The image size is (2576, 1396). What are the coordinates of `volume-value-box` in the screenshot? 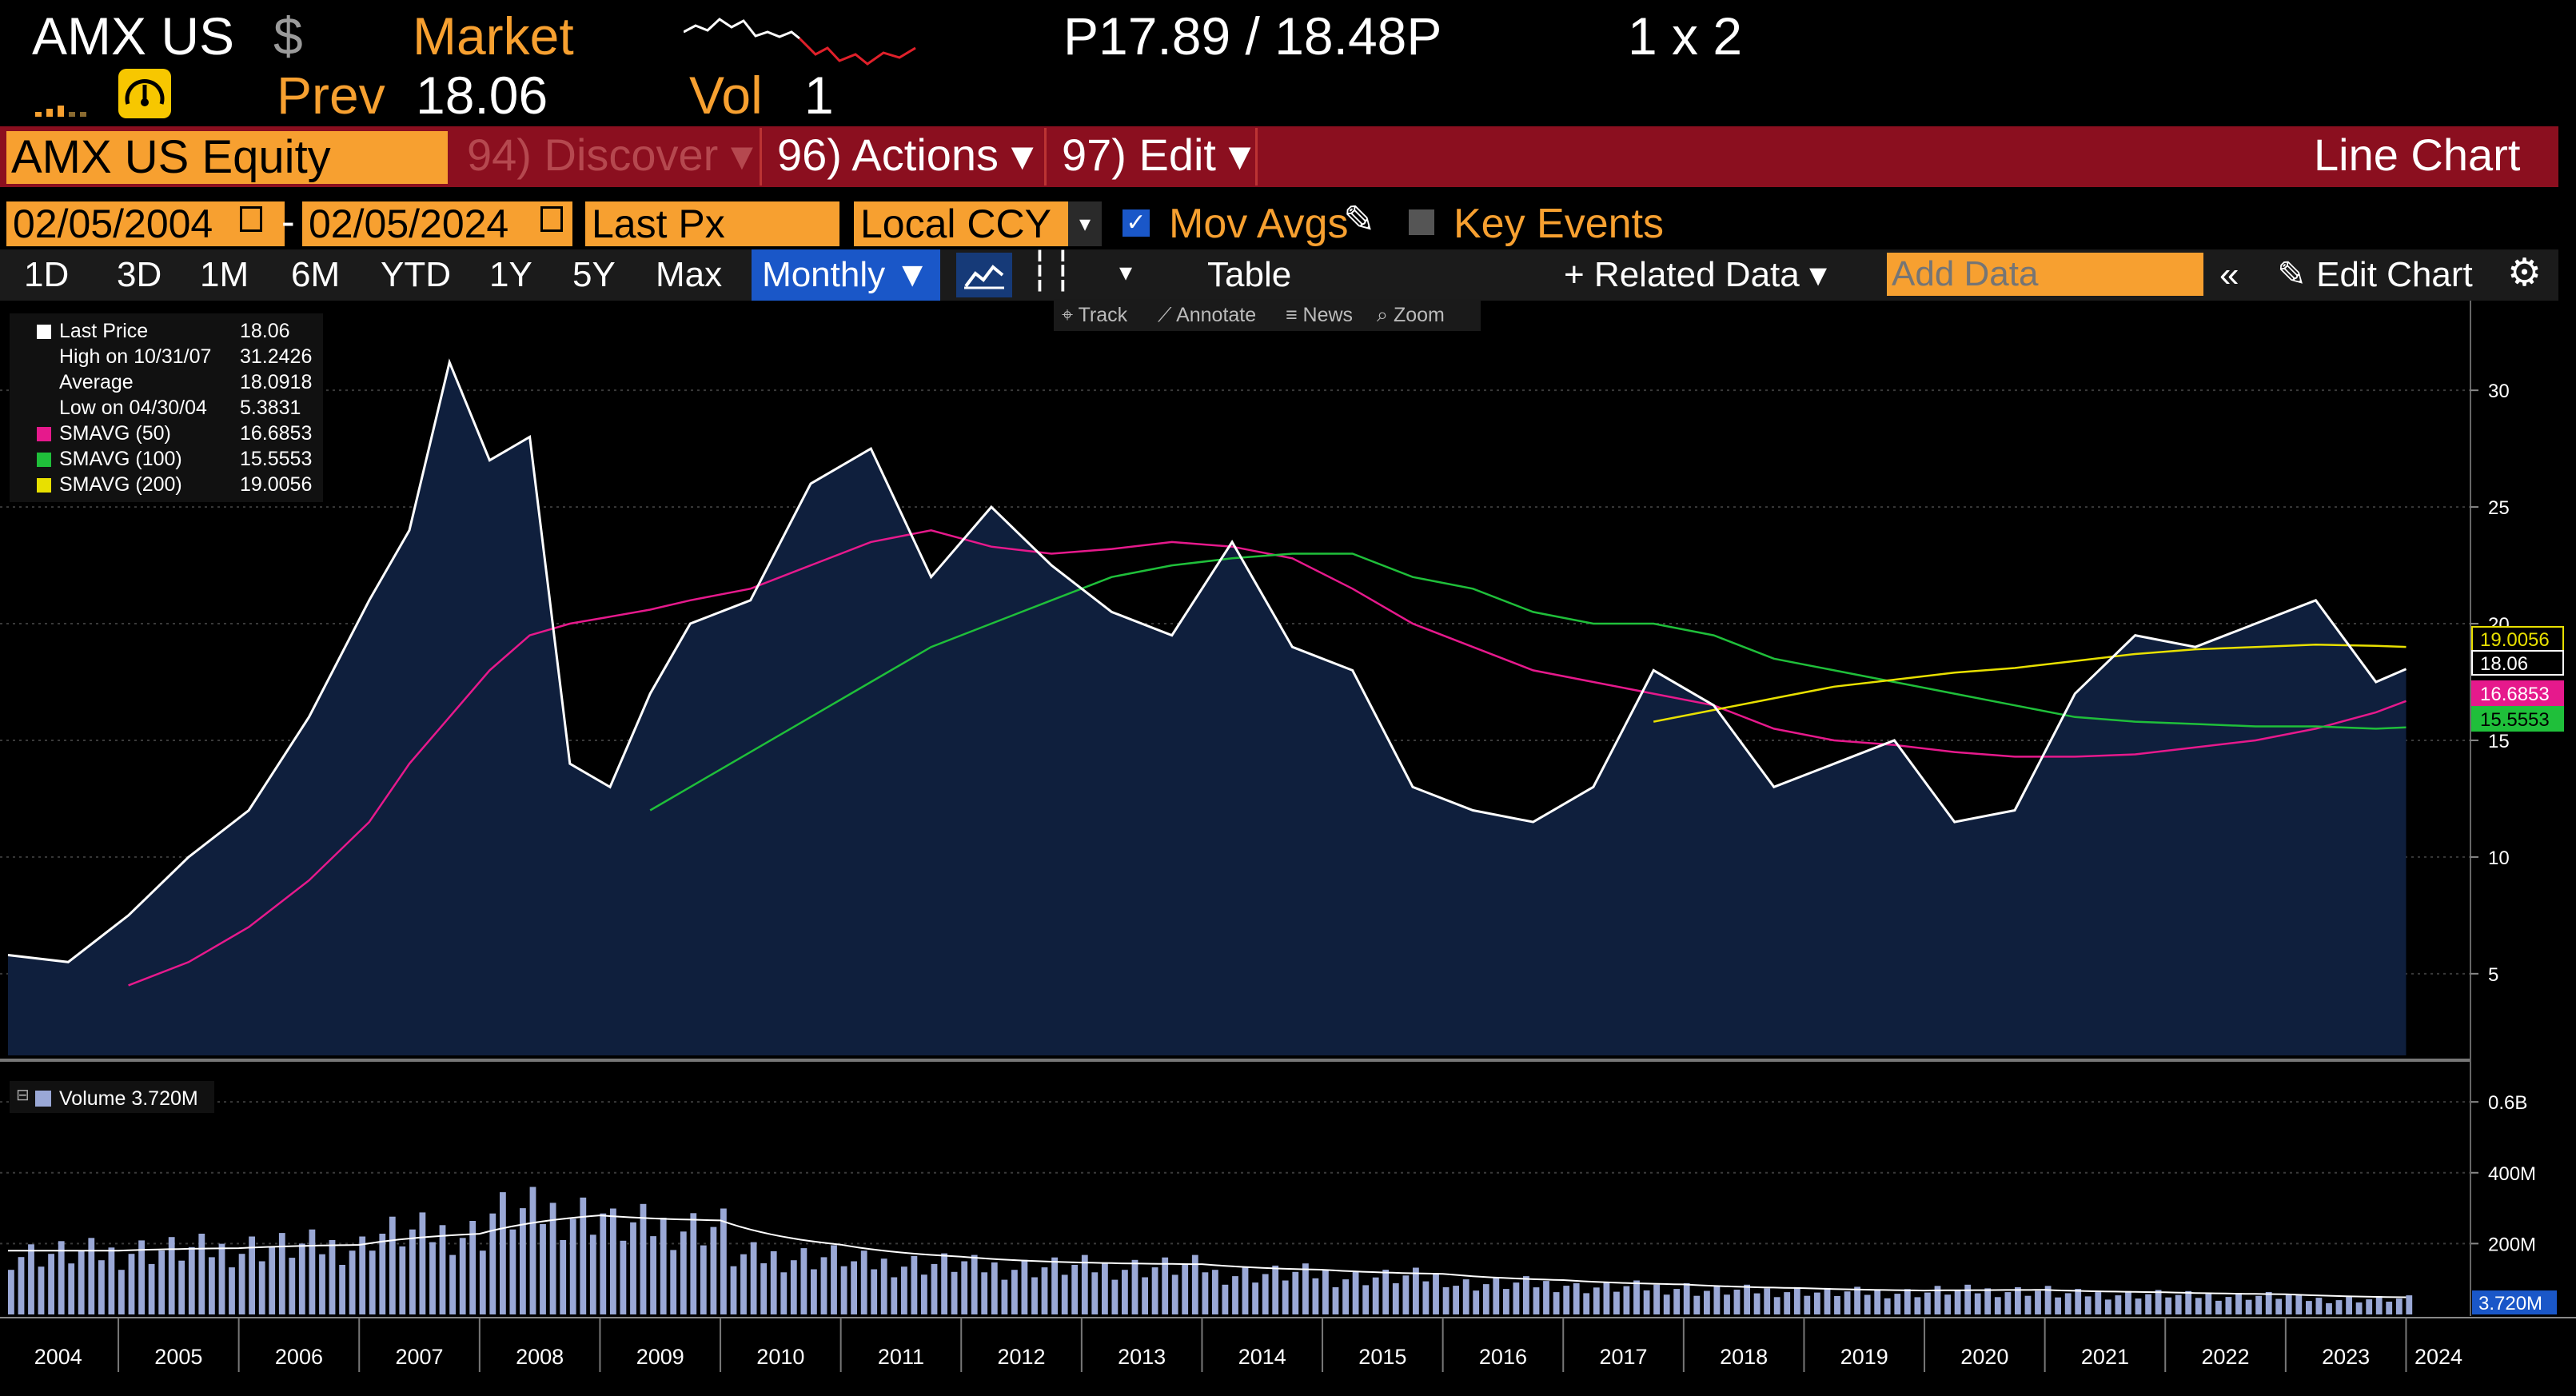 It's located at (2514, 1303).